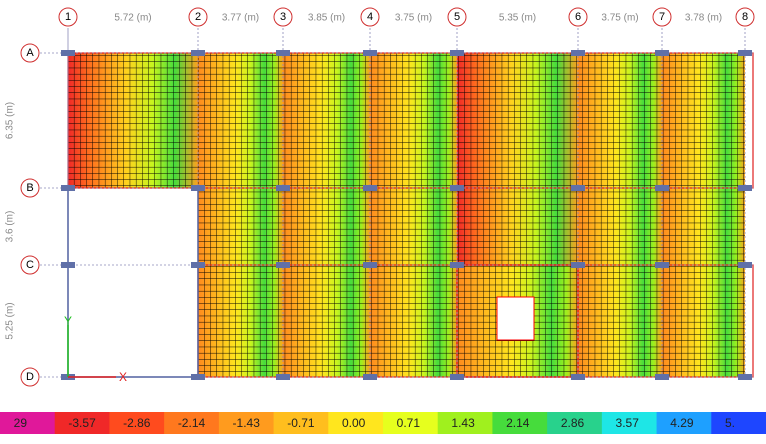  I want to click on spacing-label: 5.25 (m), so click(10, 320).